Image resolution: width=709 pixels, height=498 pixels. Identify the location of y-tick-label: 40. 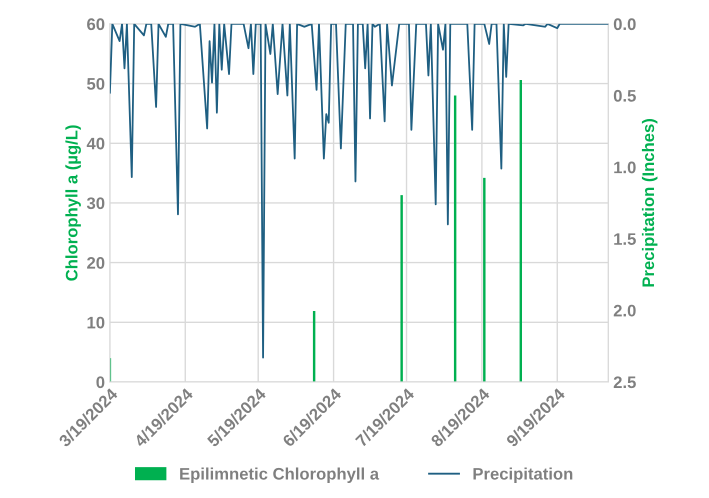
(95, 144).